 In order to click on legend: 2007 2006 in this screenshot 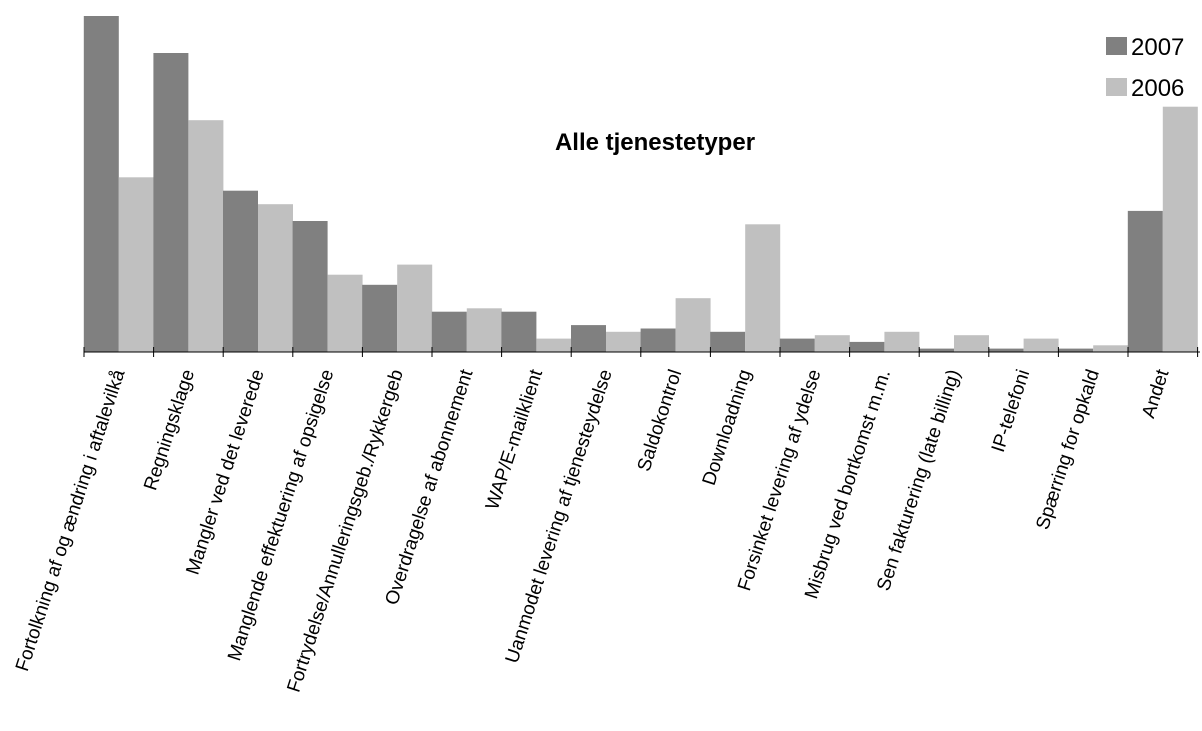, I will do `click(1145, 68)`.